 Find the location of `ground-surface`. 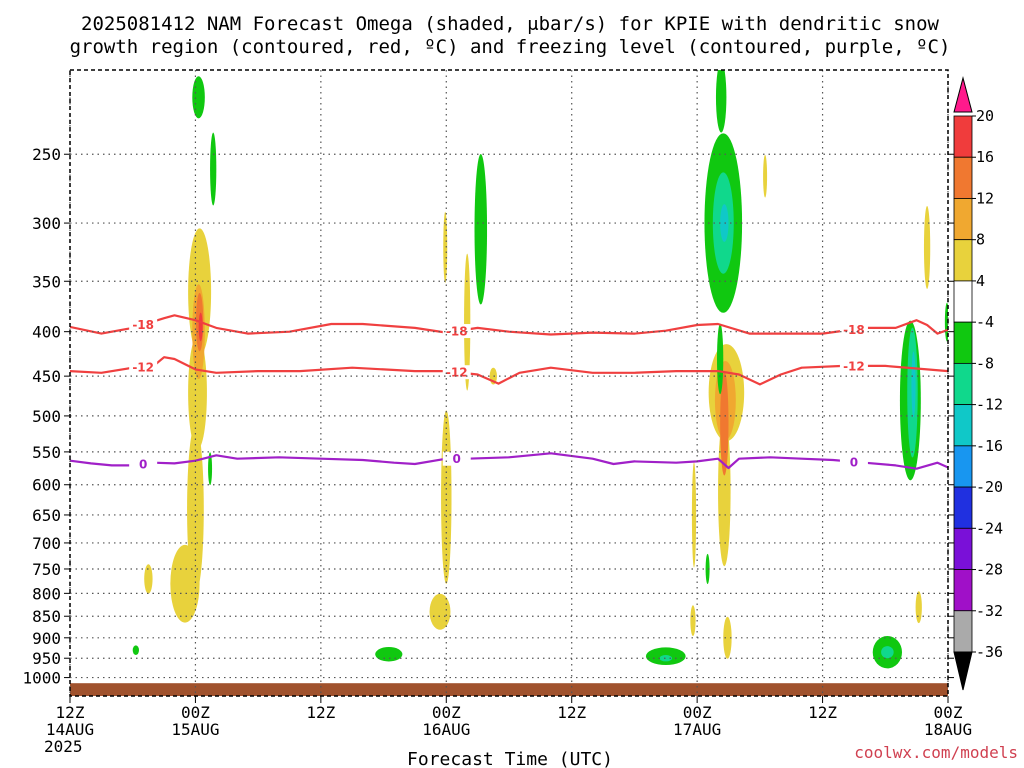

ground-surface is located at coordinates (509, 689).